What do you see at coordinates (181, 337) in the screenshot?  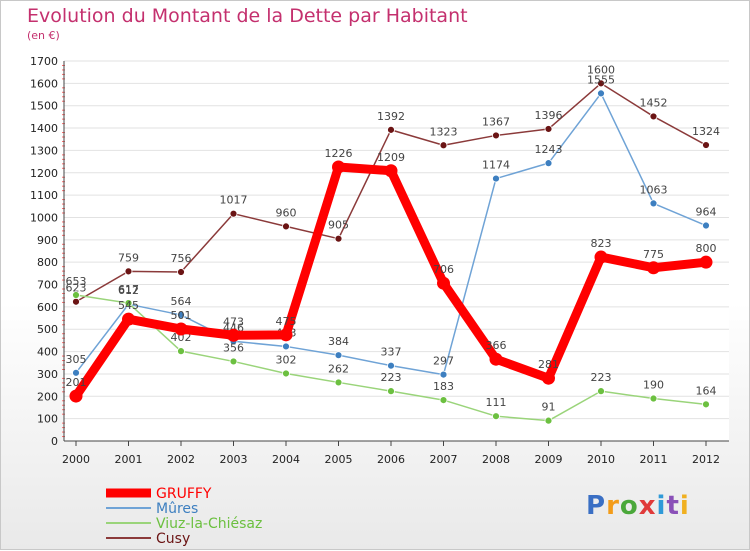 I see `data-label: 402` at bounding box center [181, 337].